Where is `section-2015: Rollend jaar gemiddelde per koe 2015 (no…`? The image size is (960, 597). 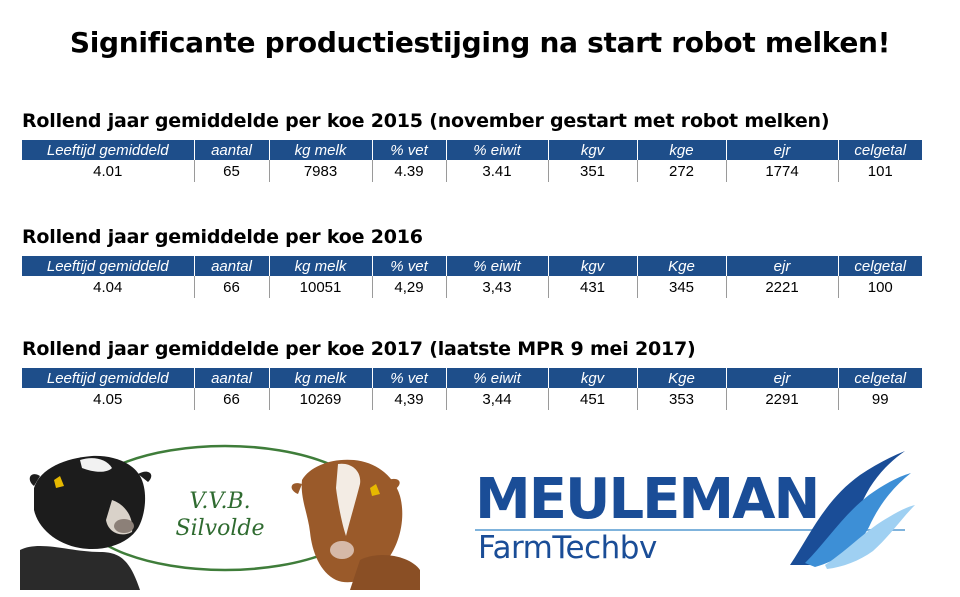
section-2015: Rollend jaar gemiddelde per koe 2015 (no… is located at coordinates (472, 146).